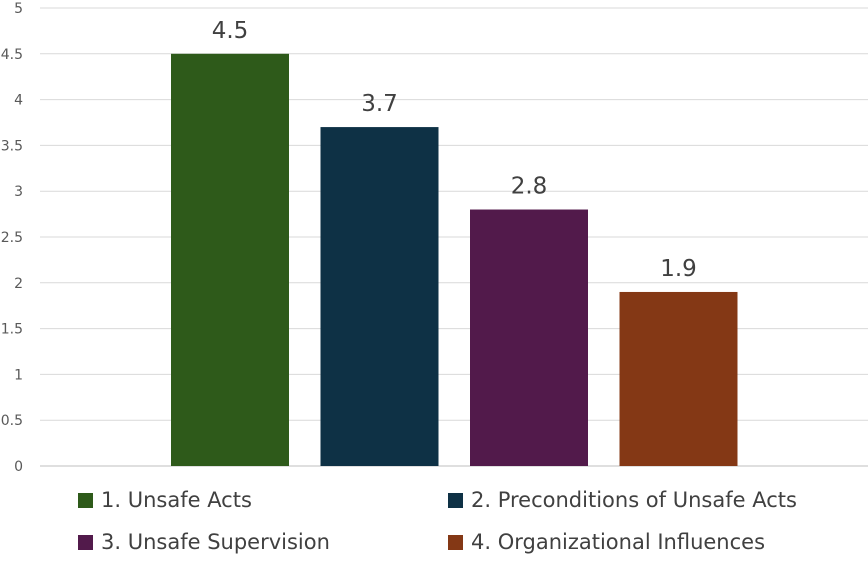 Image resolution: width=868 pixels, height=563 pixels. I want to click on data-label: 3.7, so click(379, 104).